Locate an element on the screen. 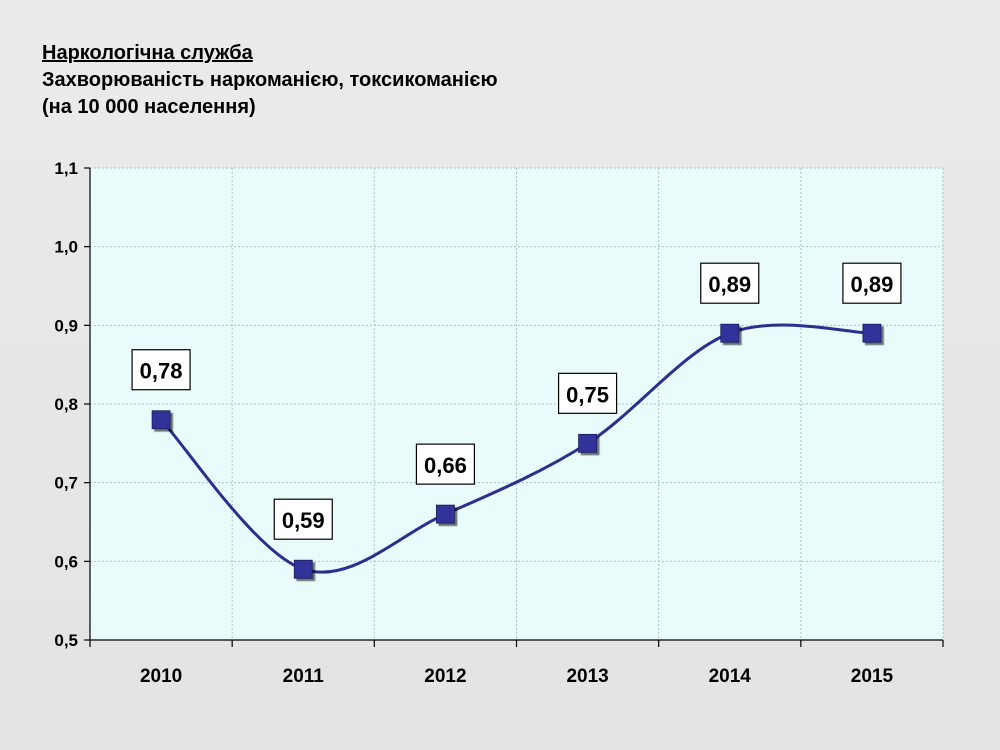  x-tick-label: 2011 is located at coordinates (304, 676).